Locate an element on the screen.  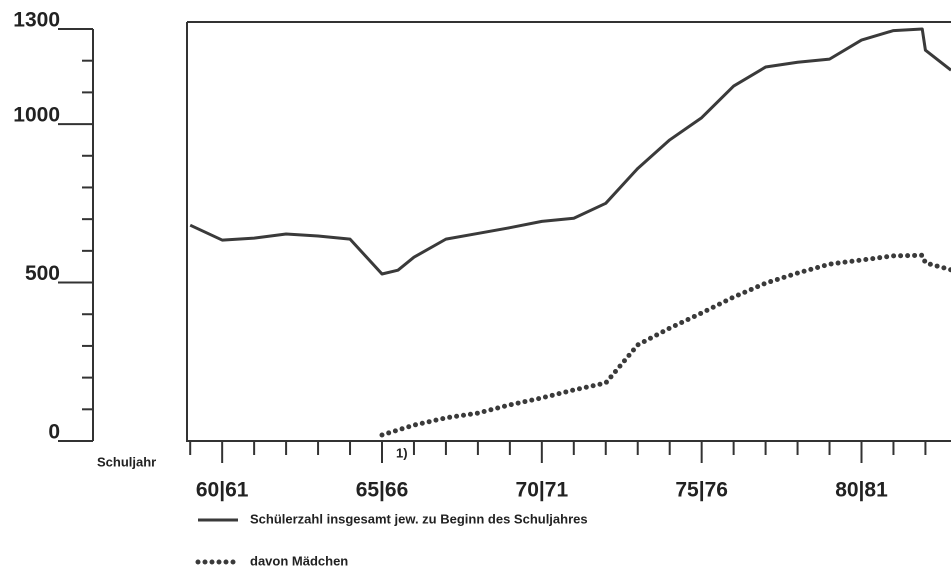
x-tick-label: 75|76 is located at coordinates (701, 490).